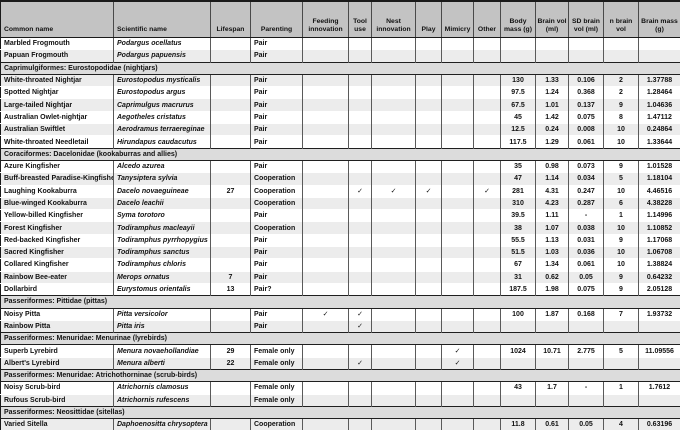 The width and height of the screenshot is (680, 430). I want to click on cell-common-name: Superb Lyrebird, so click(57, 351).